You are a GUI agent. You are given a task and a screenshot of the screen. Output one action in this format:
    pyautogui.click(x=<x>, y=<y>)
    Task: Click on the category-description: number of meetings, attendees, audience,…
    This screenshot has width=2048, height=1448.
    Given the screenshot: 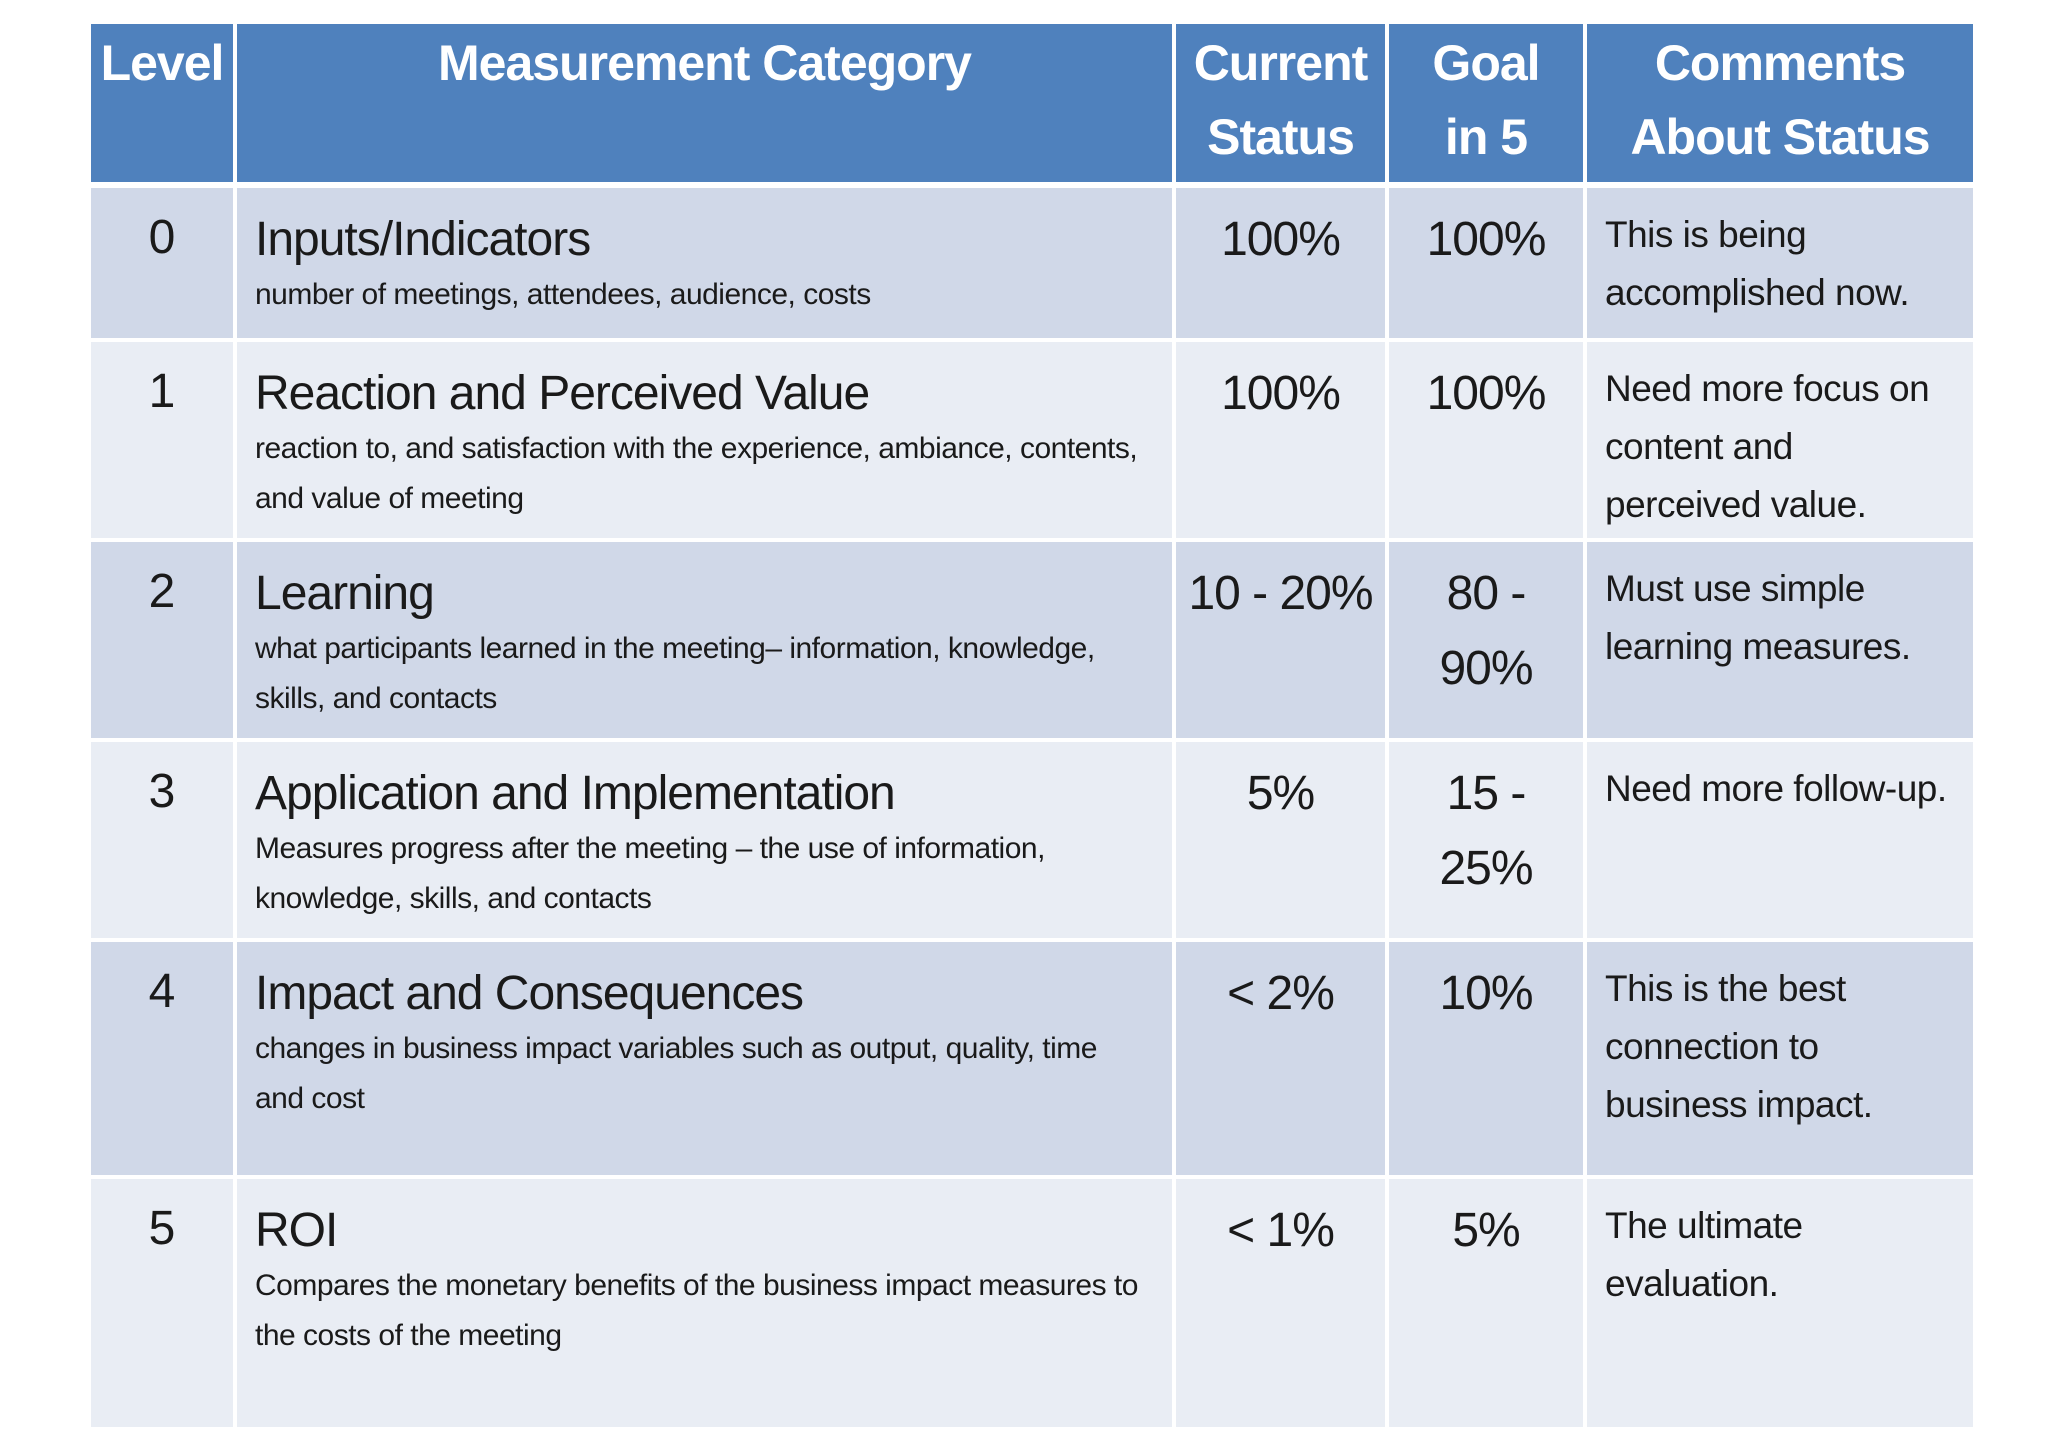 What is the action you would take?
    pyautogui.click(x=563, y=294)
    